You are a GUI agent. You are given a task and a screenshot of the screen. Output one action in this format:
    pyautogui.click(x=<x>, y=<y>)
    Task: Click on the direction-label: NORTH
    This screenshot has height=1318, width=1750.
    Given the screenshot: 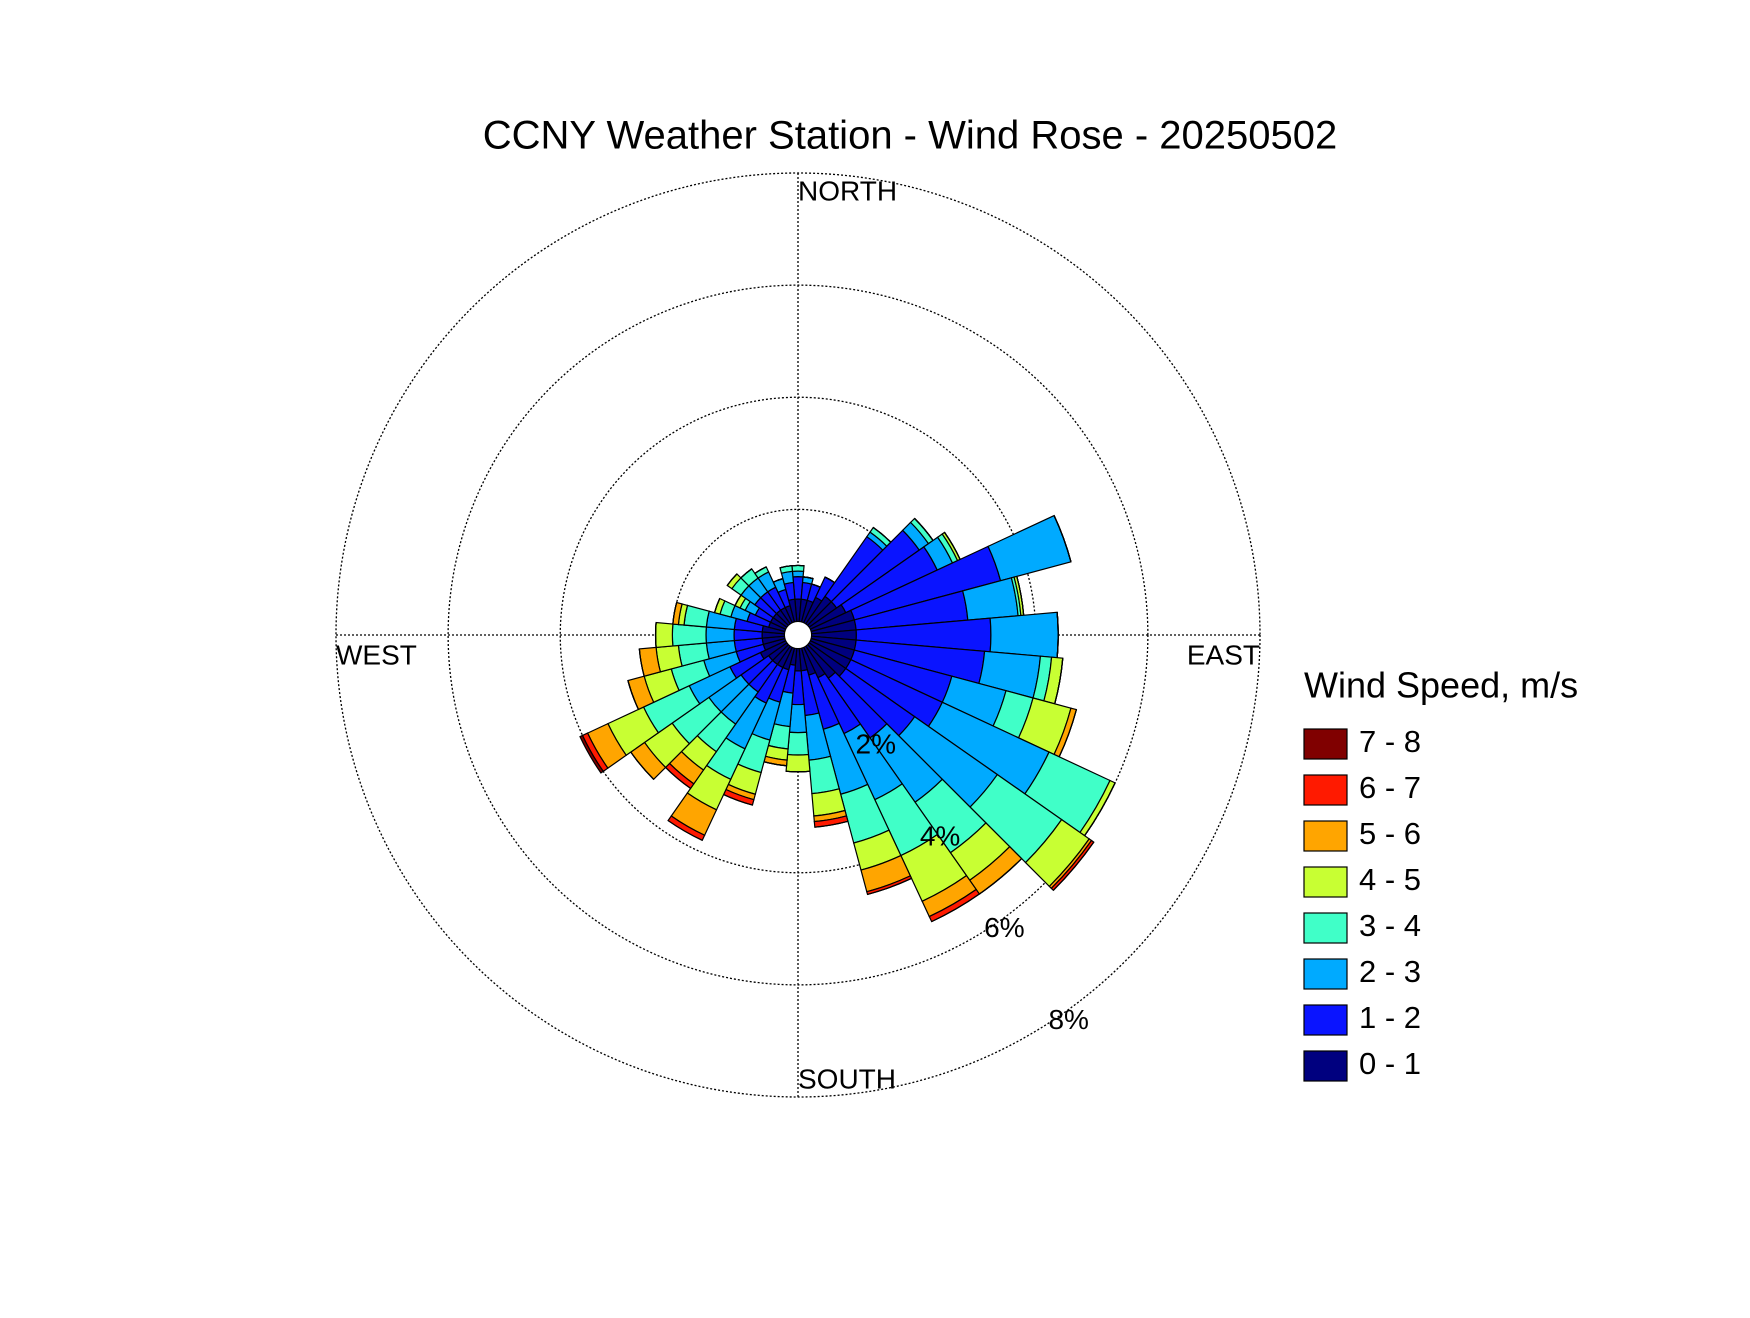 What is the action you would take?
    pyautogui.click(x=847, y=190)
    